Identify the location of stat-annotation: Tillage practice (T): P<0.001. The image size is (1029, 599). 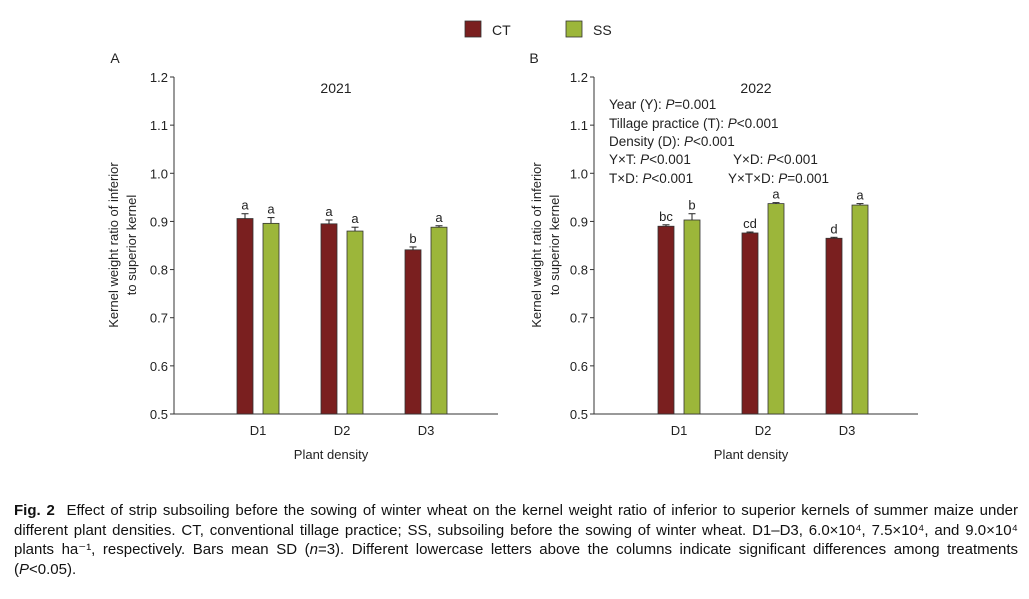
(693, 123).